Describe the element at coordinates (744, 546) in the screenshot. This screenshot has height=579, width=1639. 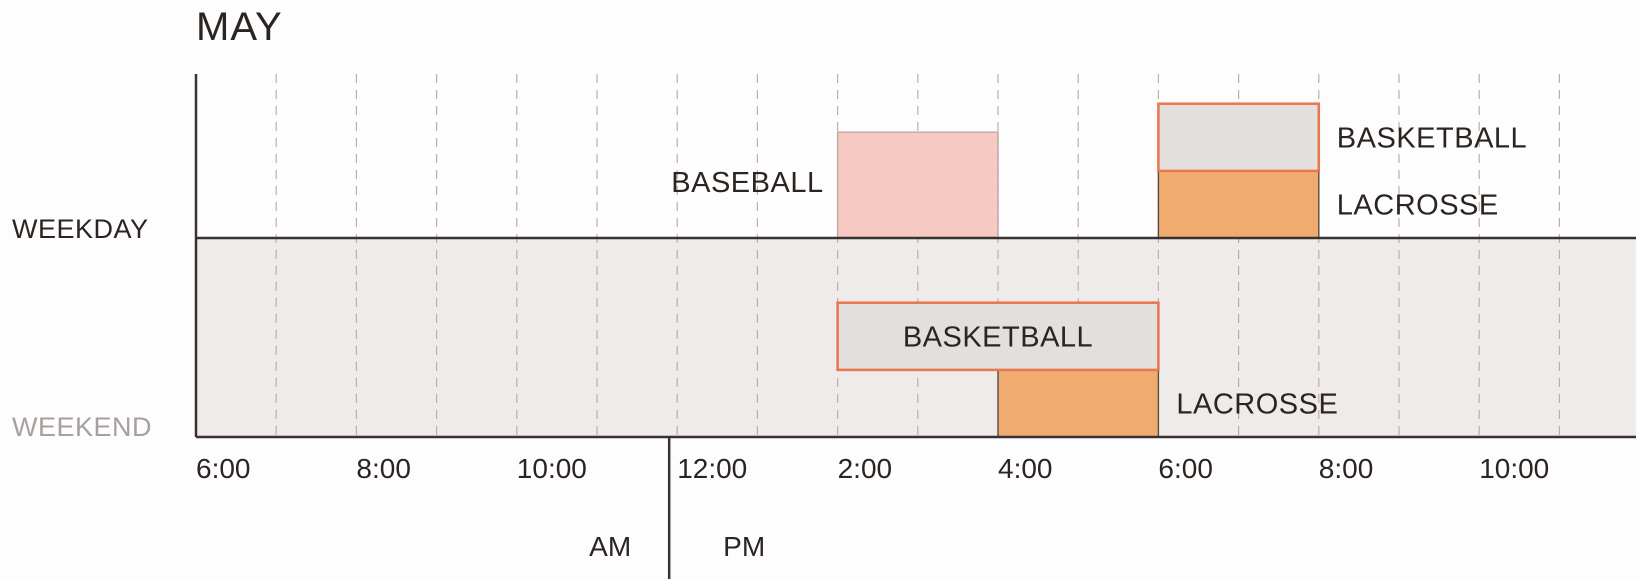
I see `pm-label: PM` at that location.